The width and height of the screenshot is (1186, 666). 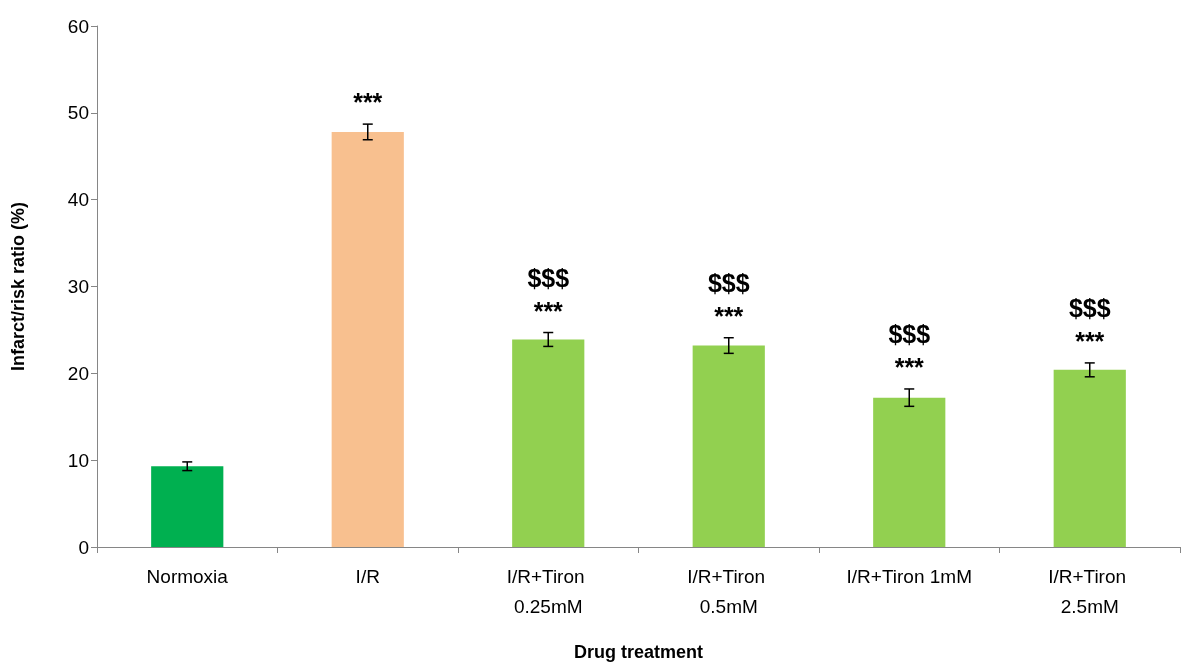 I want to click on y-tick-label: 0, so click(x=83, y=547).